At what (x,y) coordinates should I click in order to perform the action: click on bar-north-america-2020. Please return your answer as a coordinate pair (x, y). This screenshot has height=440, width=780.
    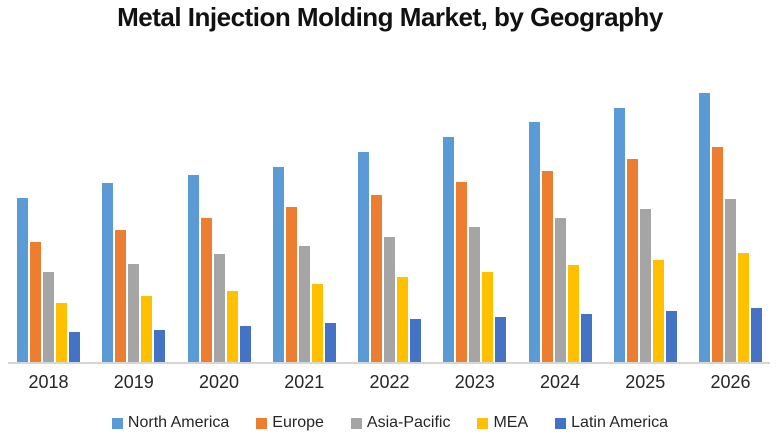
    Looking at the image, I should click on (193, 268).